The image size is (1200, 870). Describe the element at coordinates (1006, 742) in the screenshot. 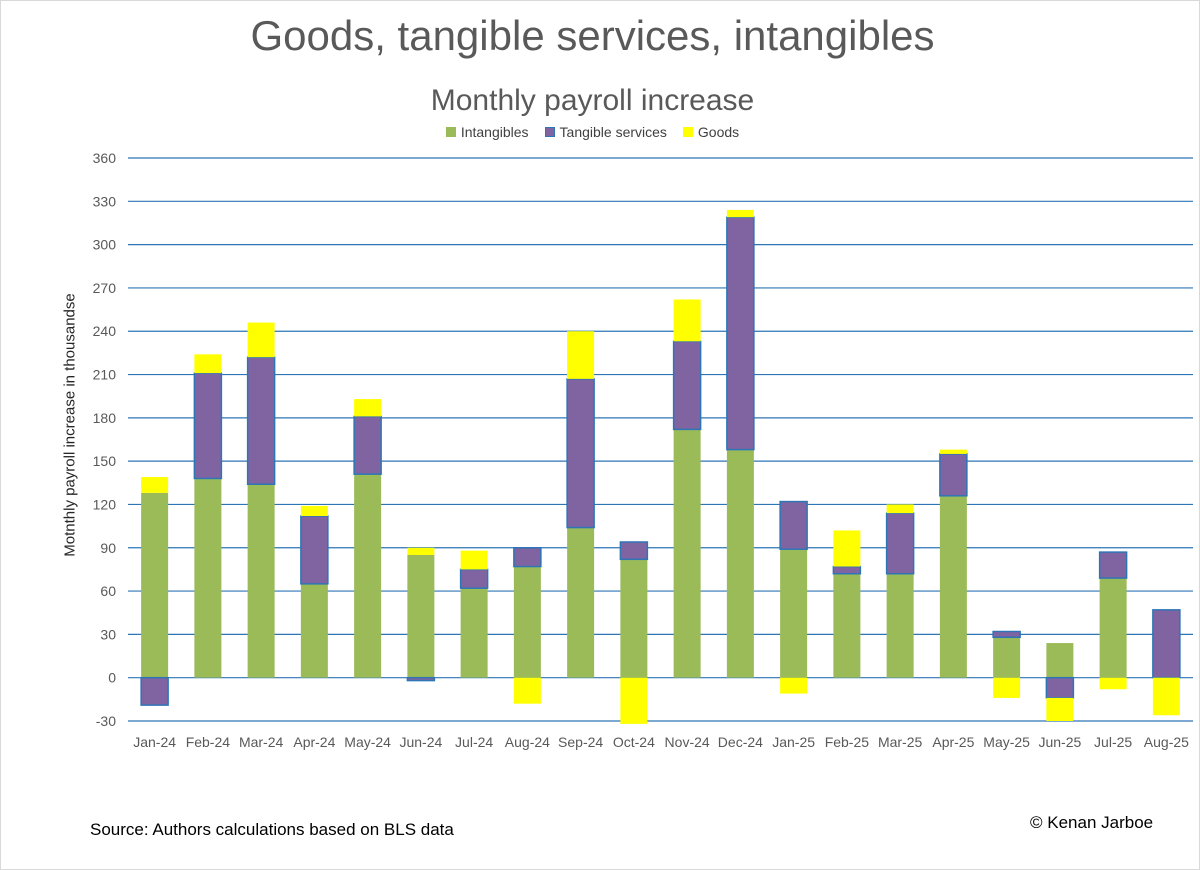

I see `x-tick-label: May-25` at that location.